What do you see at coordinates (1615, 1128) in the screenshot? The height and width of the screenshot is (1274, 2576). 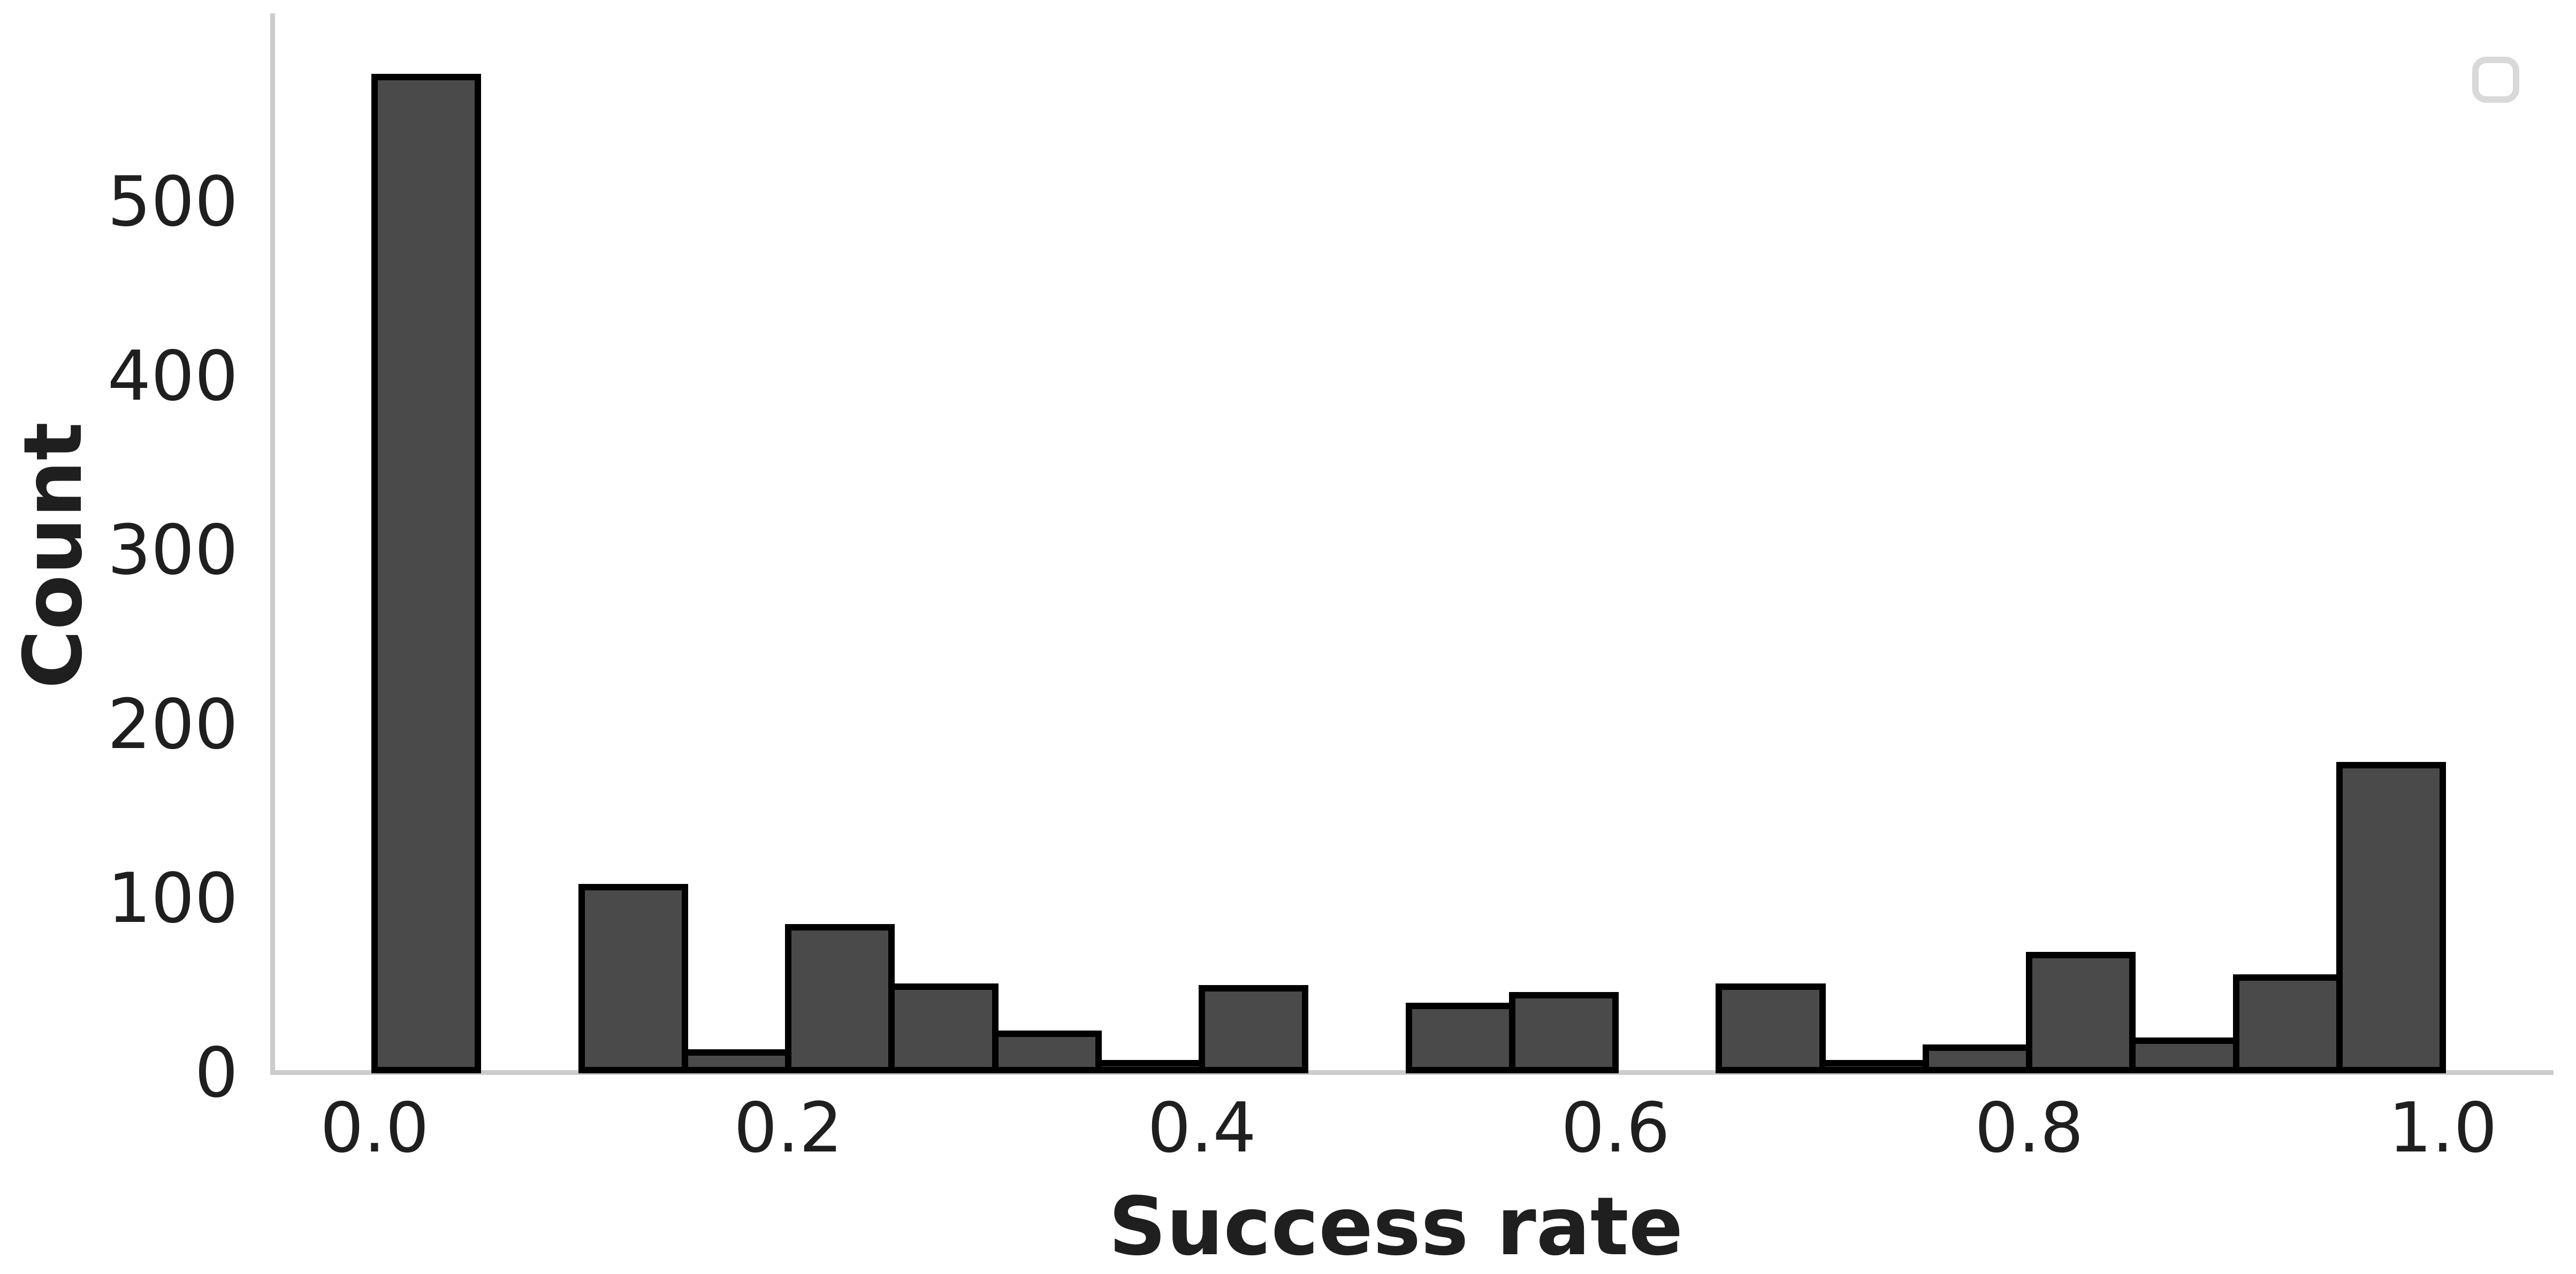 I see `x-tick-label: 0.6` at bounding box center [1615, 1128].